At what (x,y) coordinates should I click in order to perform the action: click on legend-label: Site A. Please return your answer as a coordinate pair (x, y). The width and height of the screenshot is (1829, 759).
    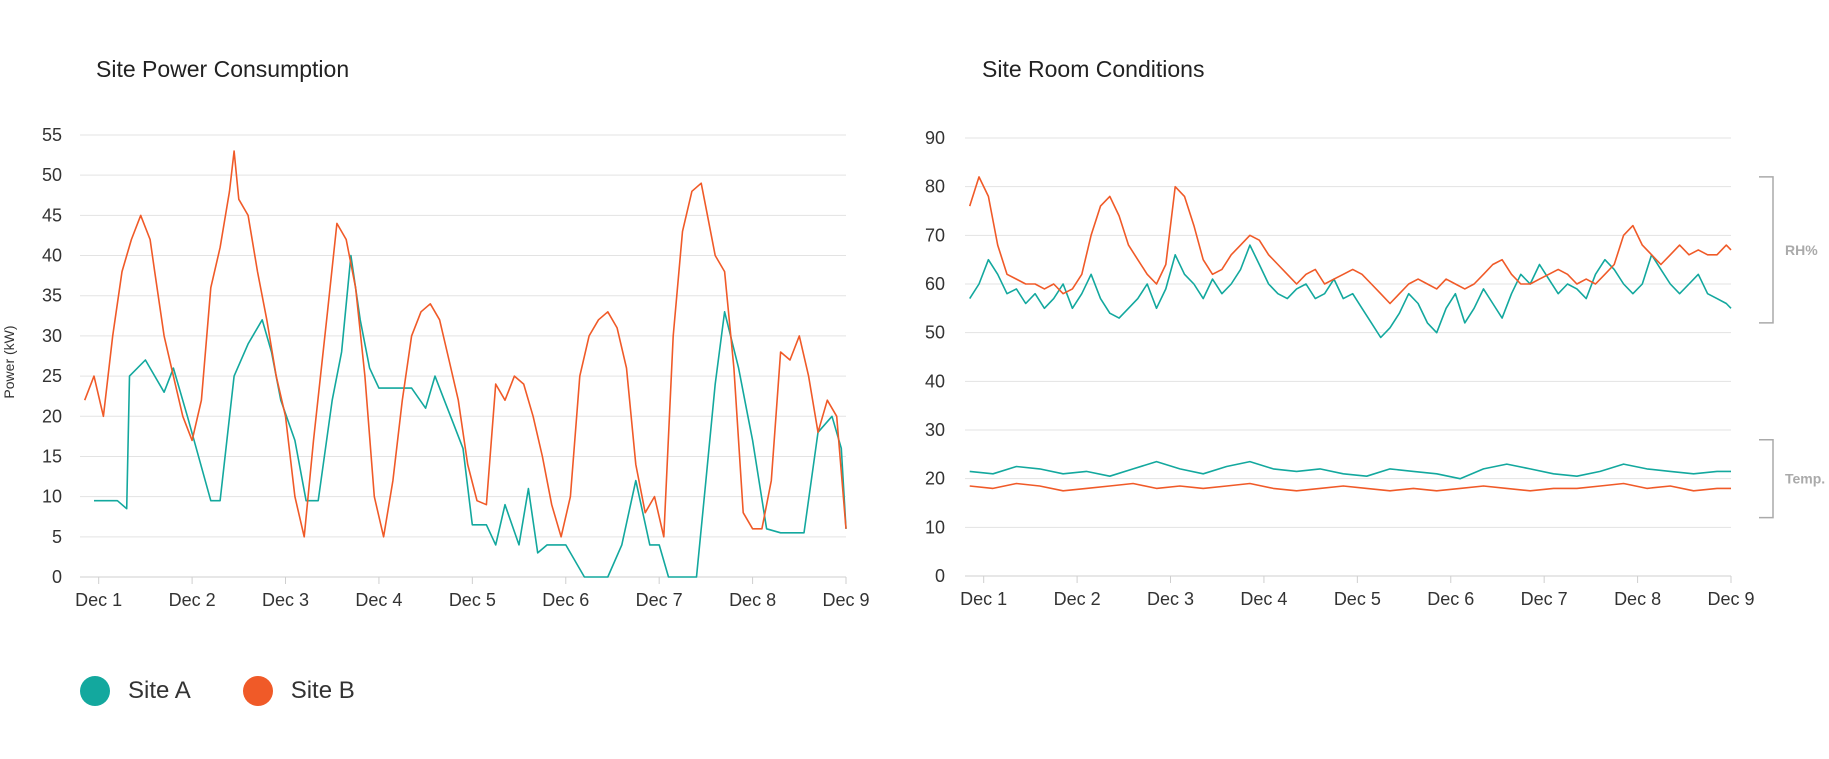
    Looking at the image, I should click on (159, 690).